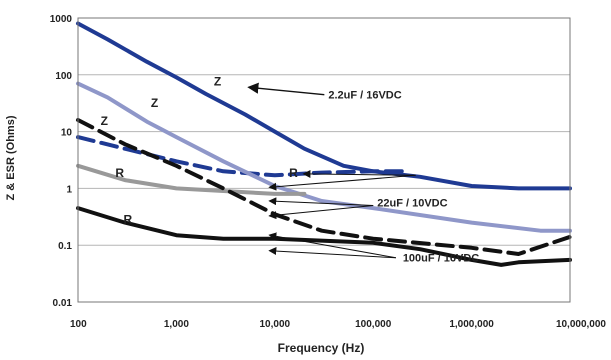 Image resolution: width=611 pixels, height=360 pixels. What do you see at coordinates (78, 324) in the screenshot?
I see `x-tick-label: 100` at bounding box center [78, 324].